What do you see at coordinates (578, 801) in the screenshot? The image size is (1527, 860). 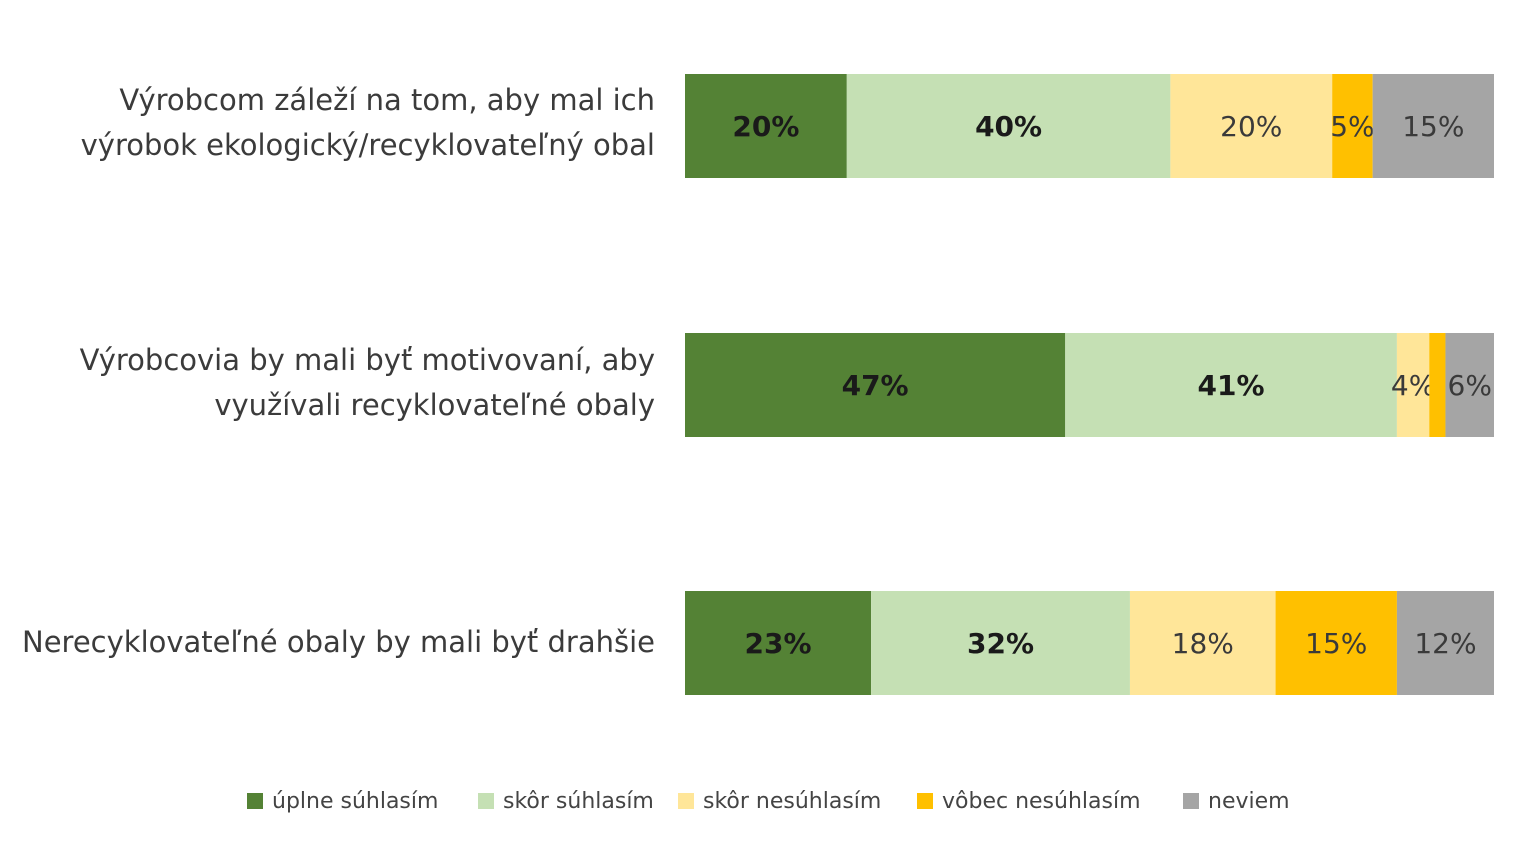 I see `legend-label-skor-suhlasim: skôr súhlasím` at bounding box center [578, 801].